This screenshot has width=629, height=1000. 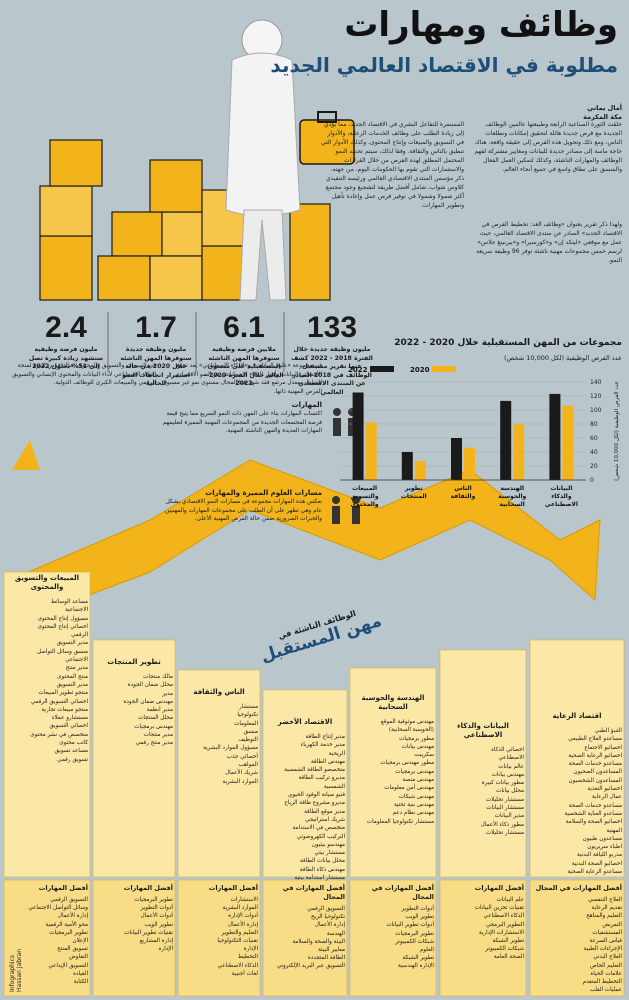 I want to click on list-item: مدربو اللياقة البدنية, so click(x=599, y=855).